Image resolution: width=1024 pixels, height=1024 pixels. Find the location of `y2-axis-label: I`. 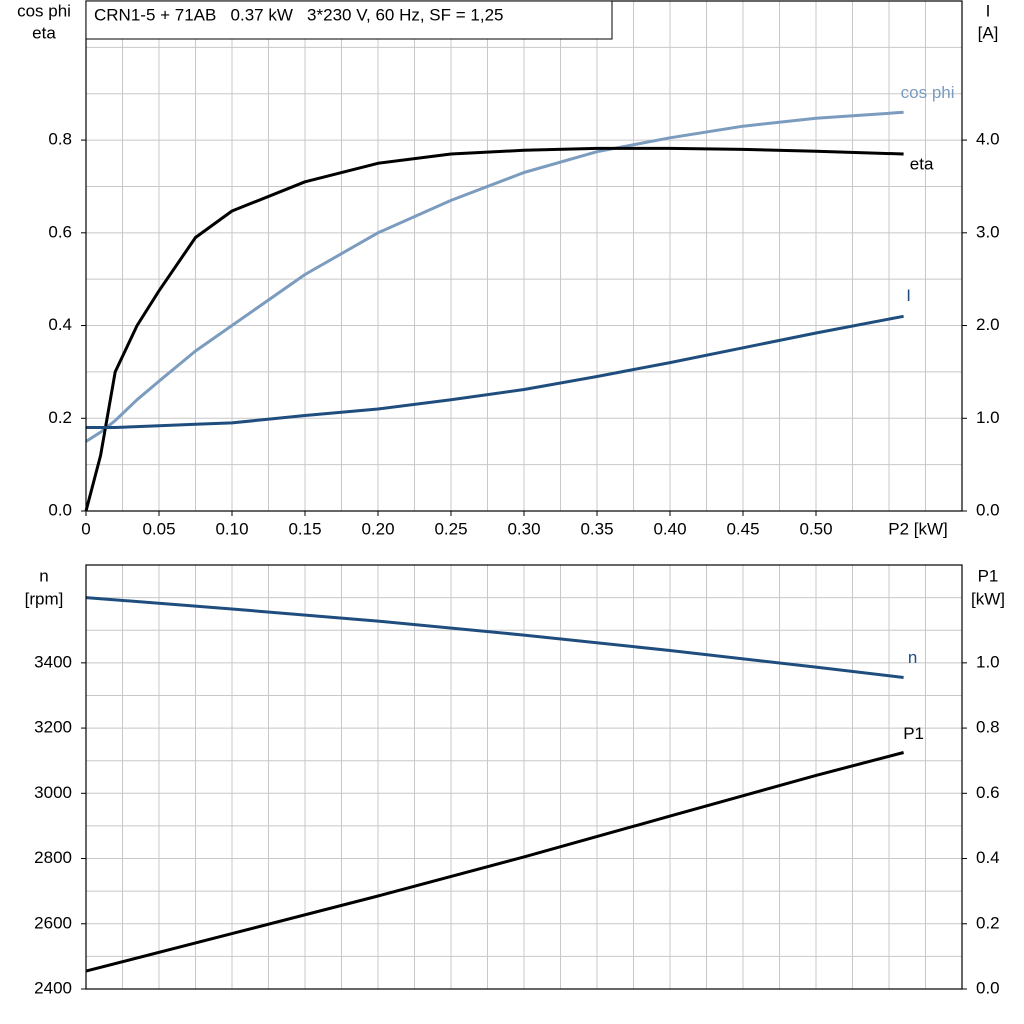

y2-axis-label: I is located at coordinates (988, 10).